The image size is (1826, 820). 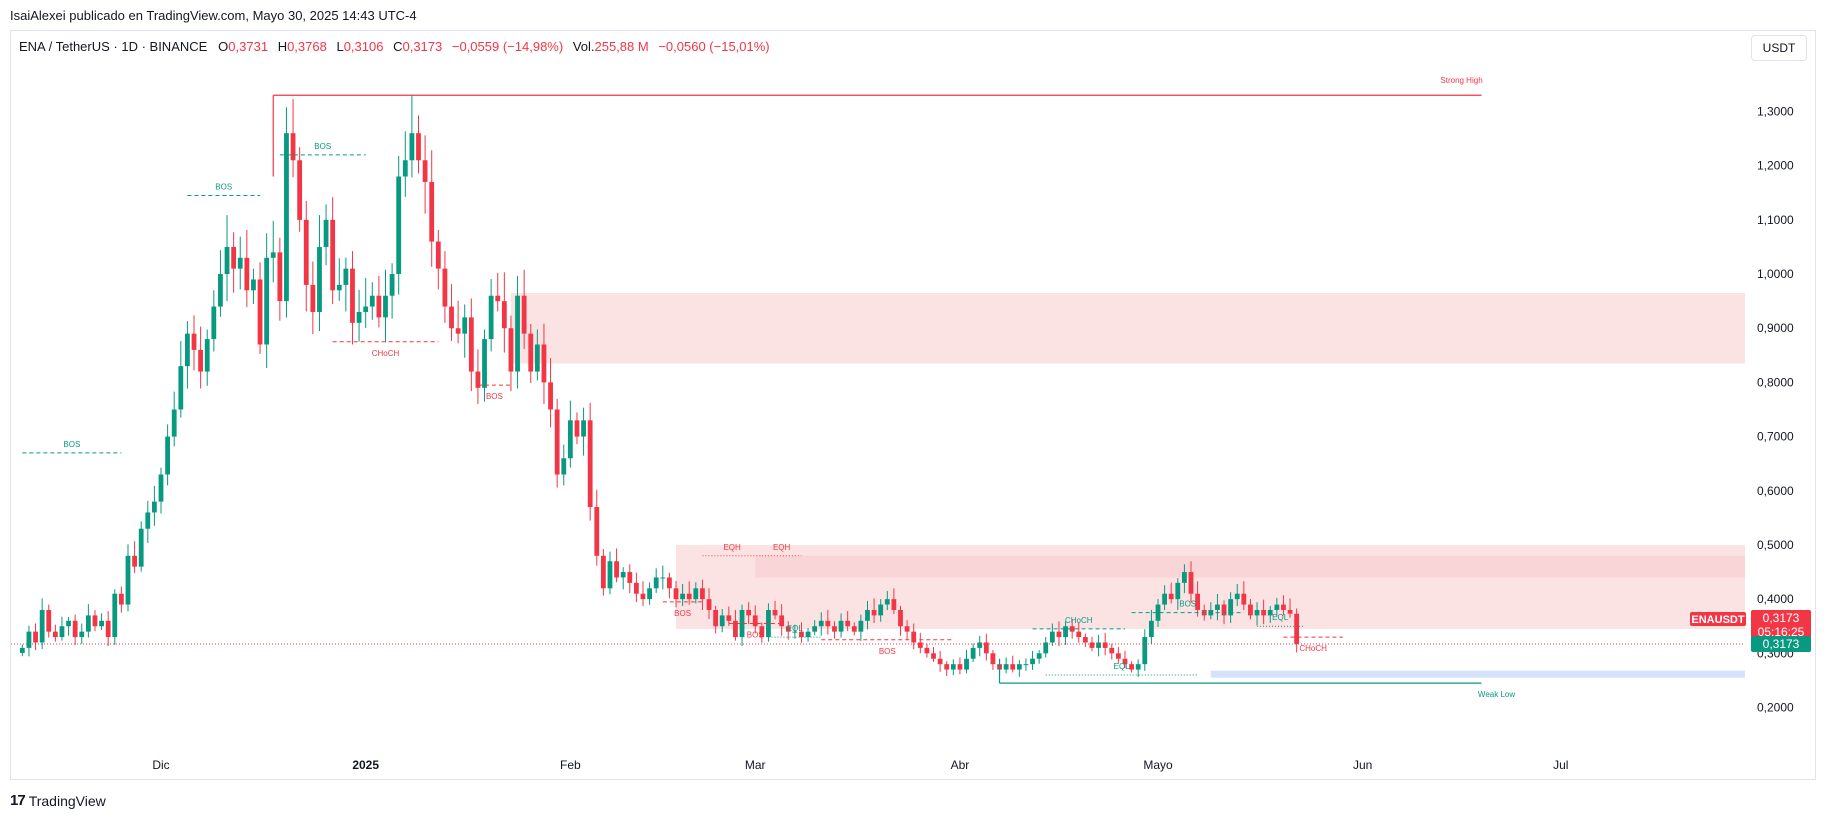 I want to click on structure-label-choch: CHoCH, so click(x=1079, y=620).